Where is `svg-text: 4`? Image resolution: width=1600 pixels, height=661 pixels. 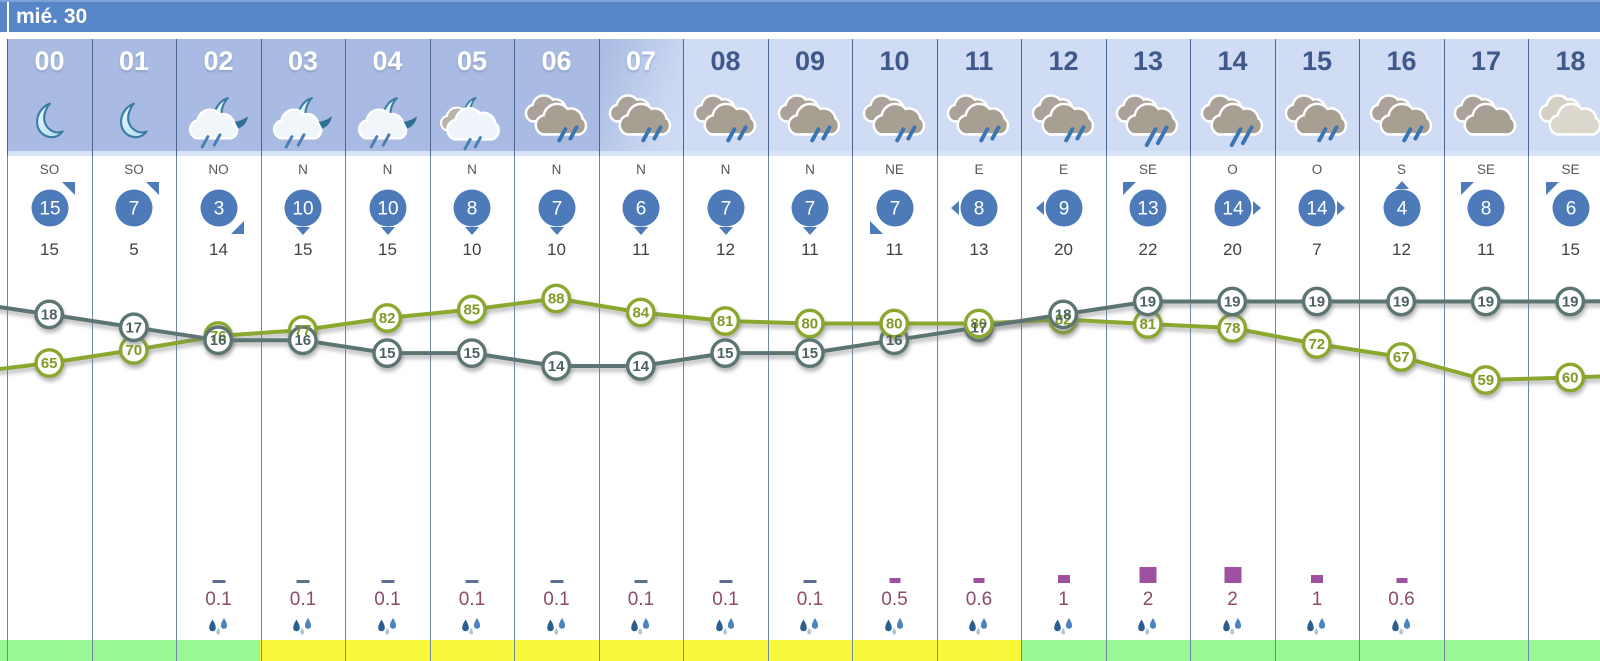 svg-text: 4 is located at coordinates (1401, 209).